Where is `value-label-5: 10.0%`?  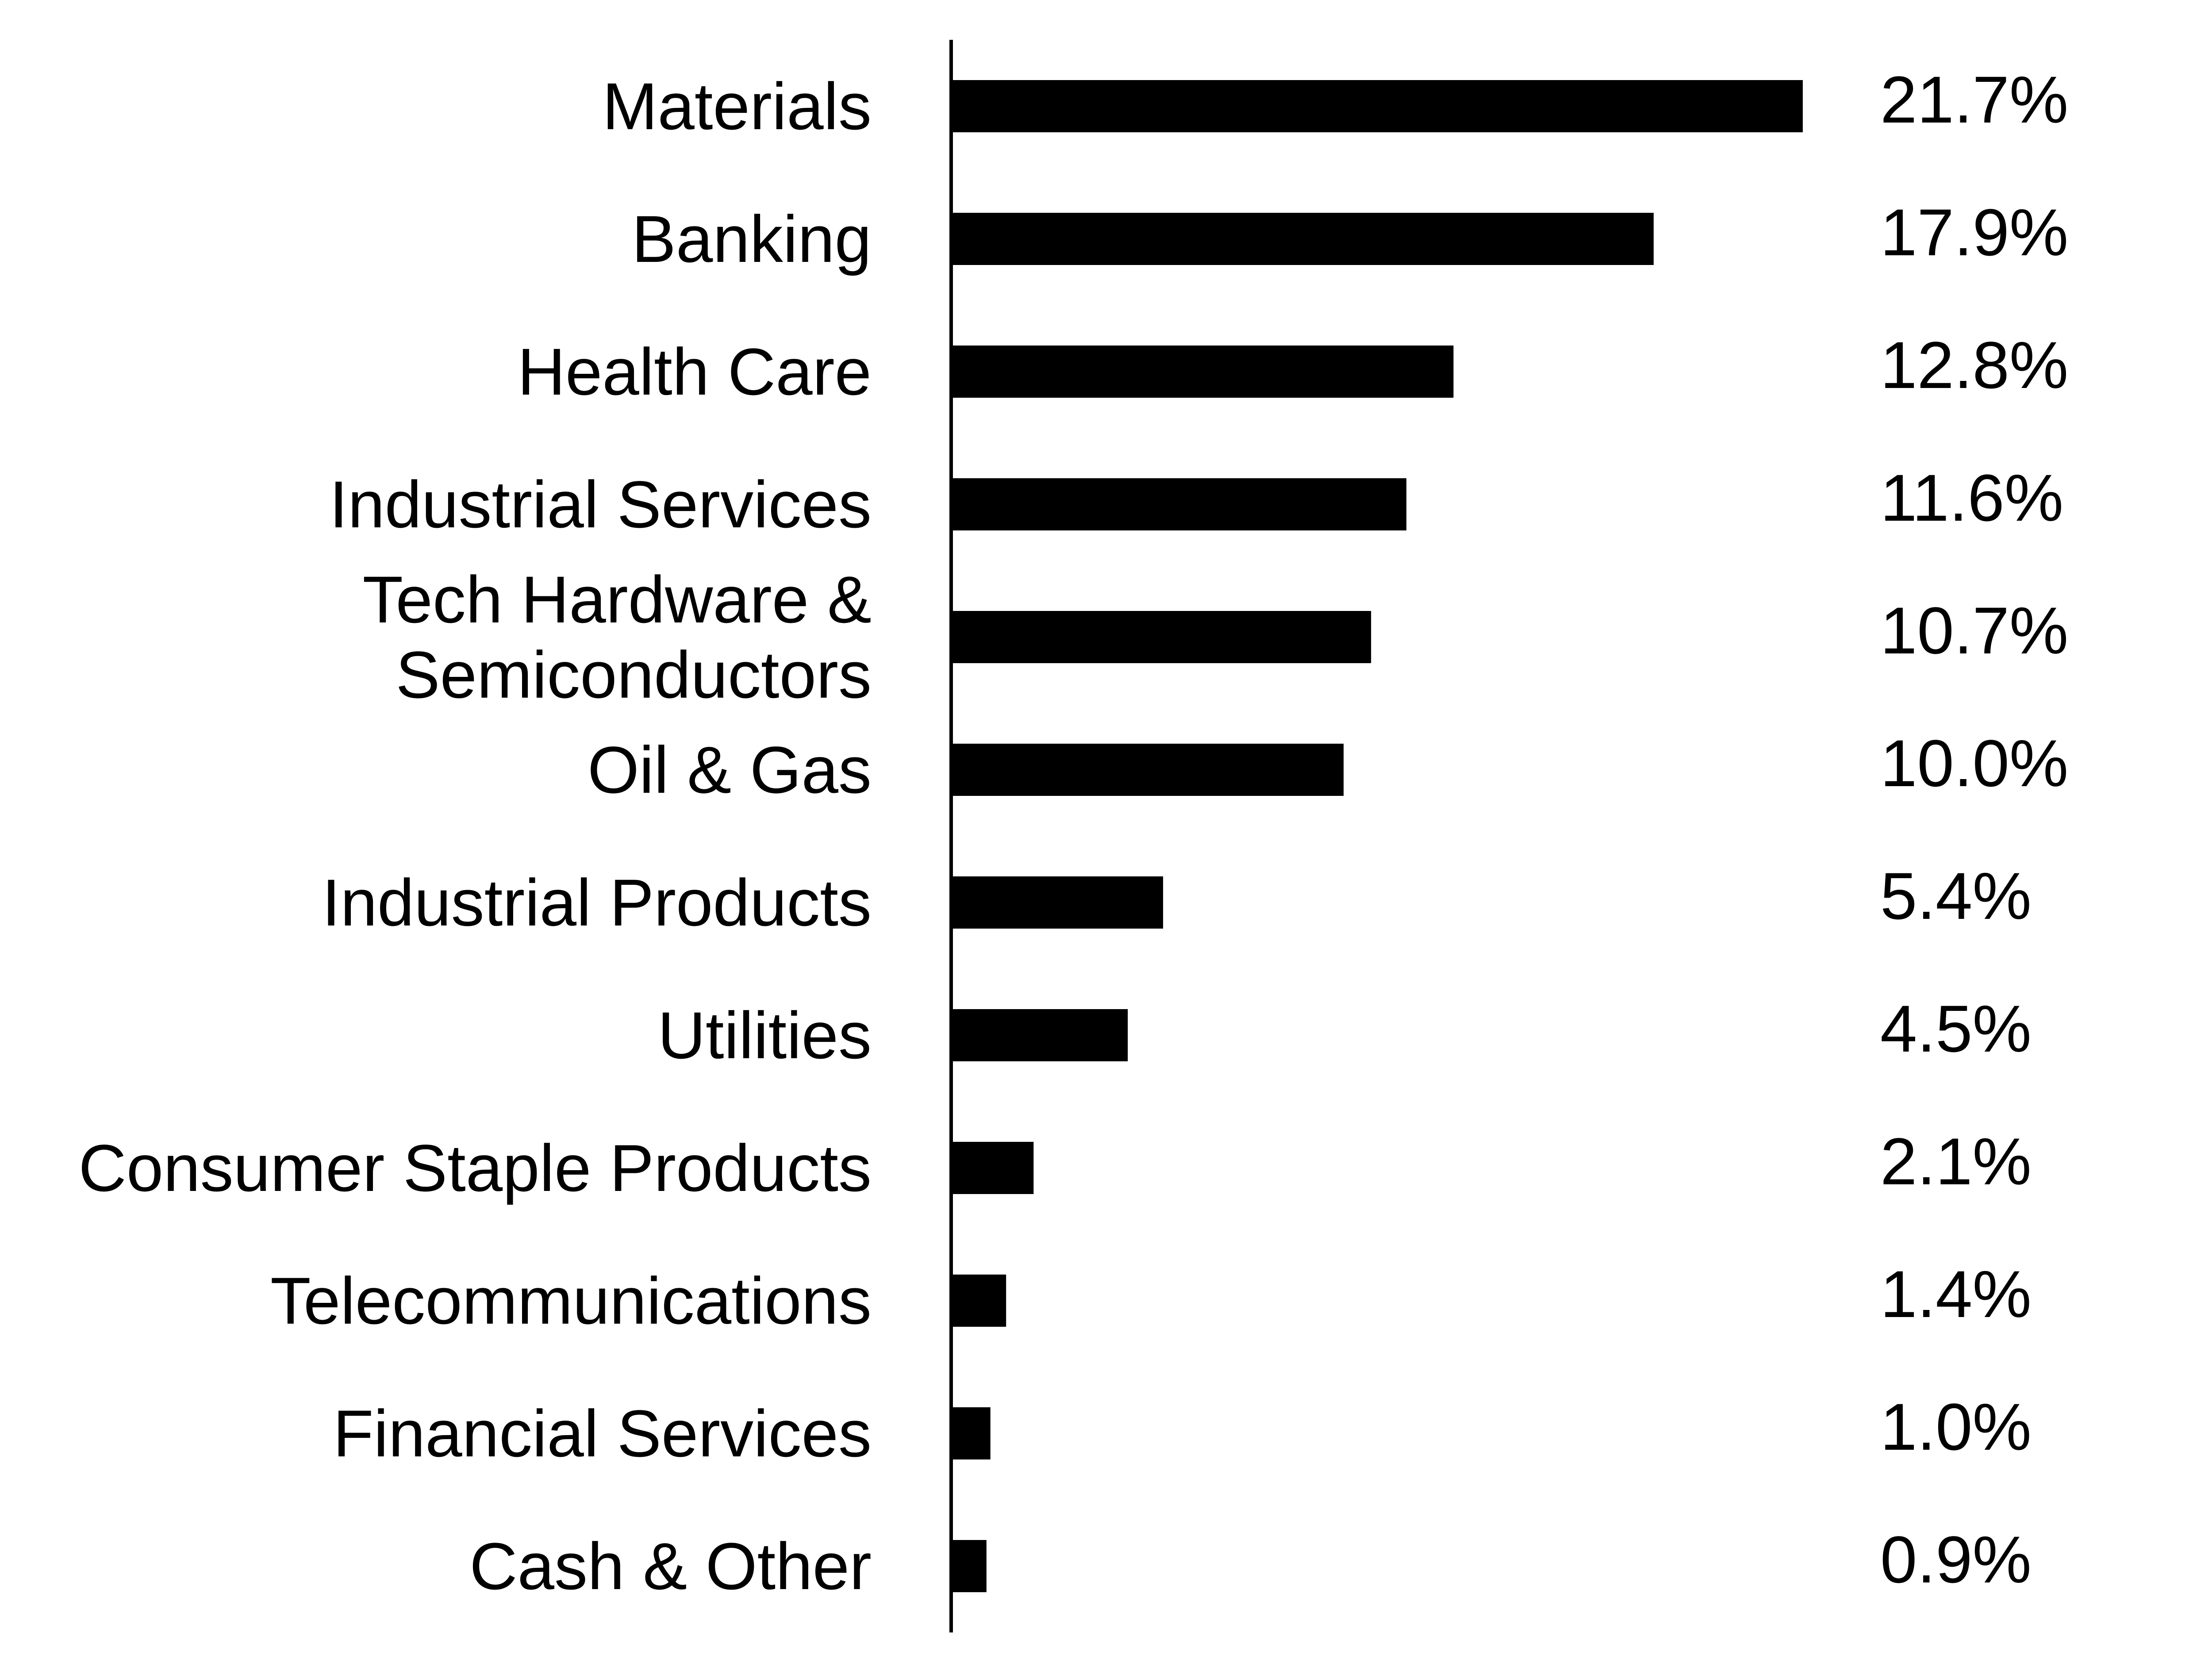 value-label-5: 10.0% is located at coordinates (1974, 763).